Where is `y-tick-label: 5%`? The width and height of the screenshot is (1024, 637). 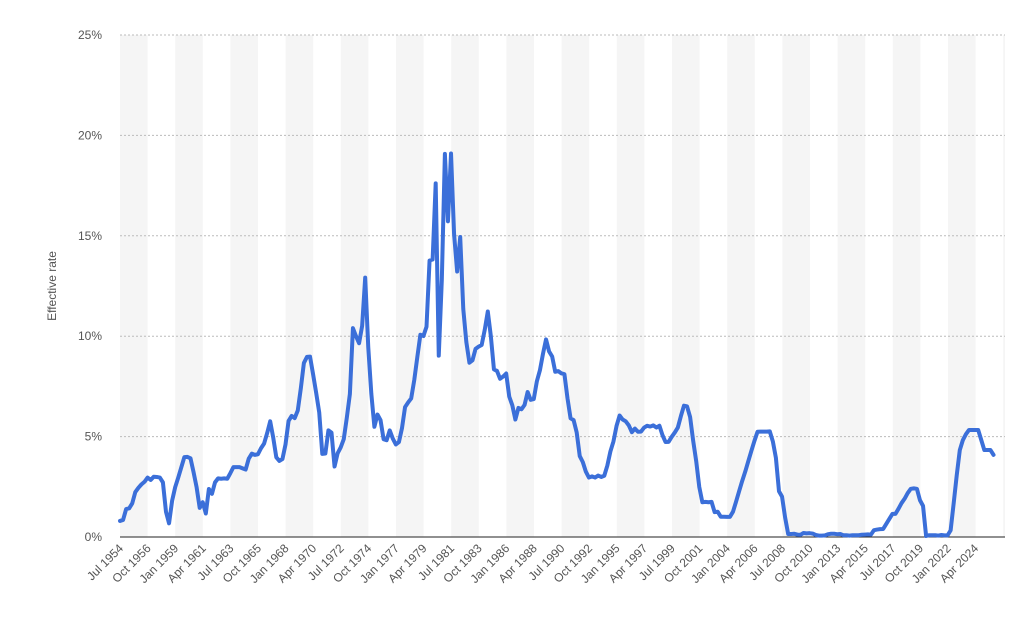
y-tick-label: 5% is located at coordinates (94, 437).